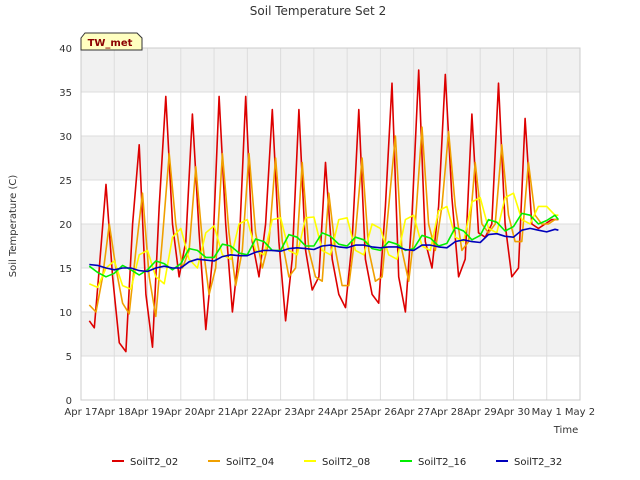 The width and height of the screenshot is (640, 480). I want to click on x-tick-label: Apr 19, so click(147, 412).